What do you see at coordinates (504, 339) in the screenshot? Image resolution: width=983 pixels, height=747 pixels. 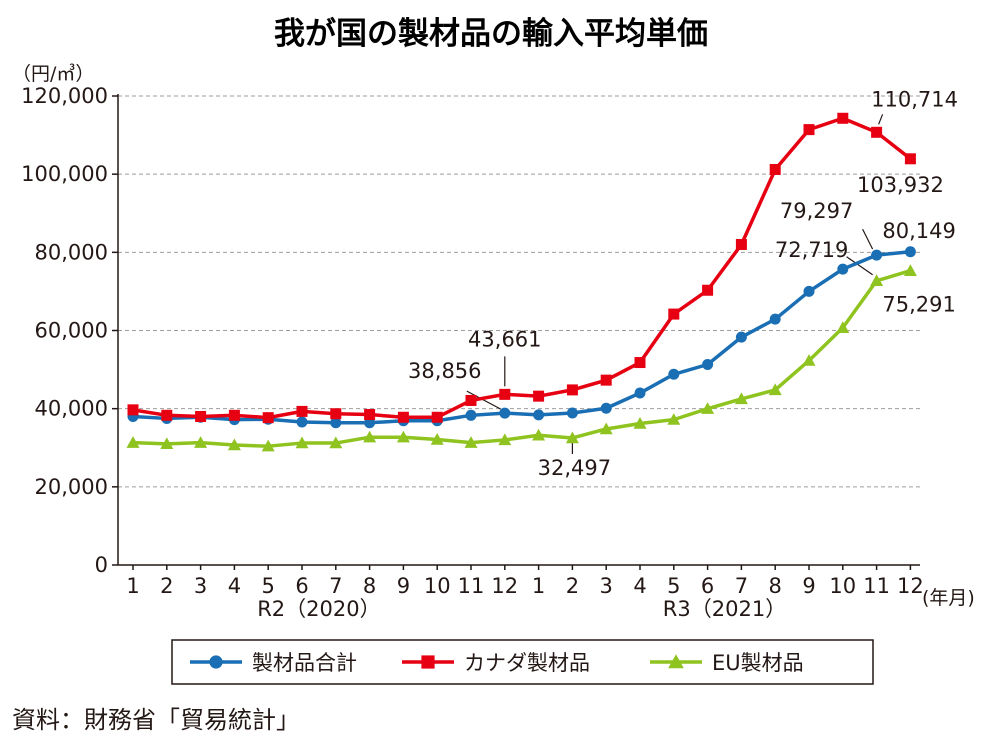 I see `data-label: 43,661` at bounding box center [504, 339].